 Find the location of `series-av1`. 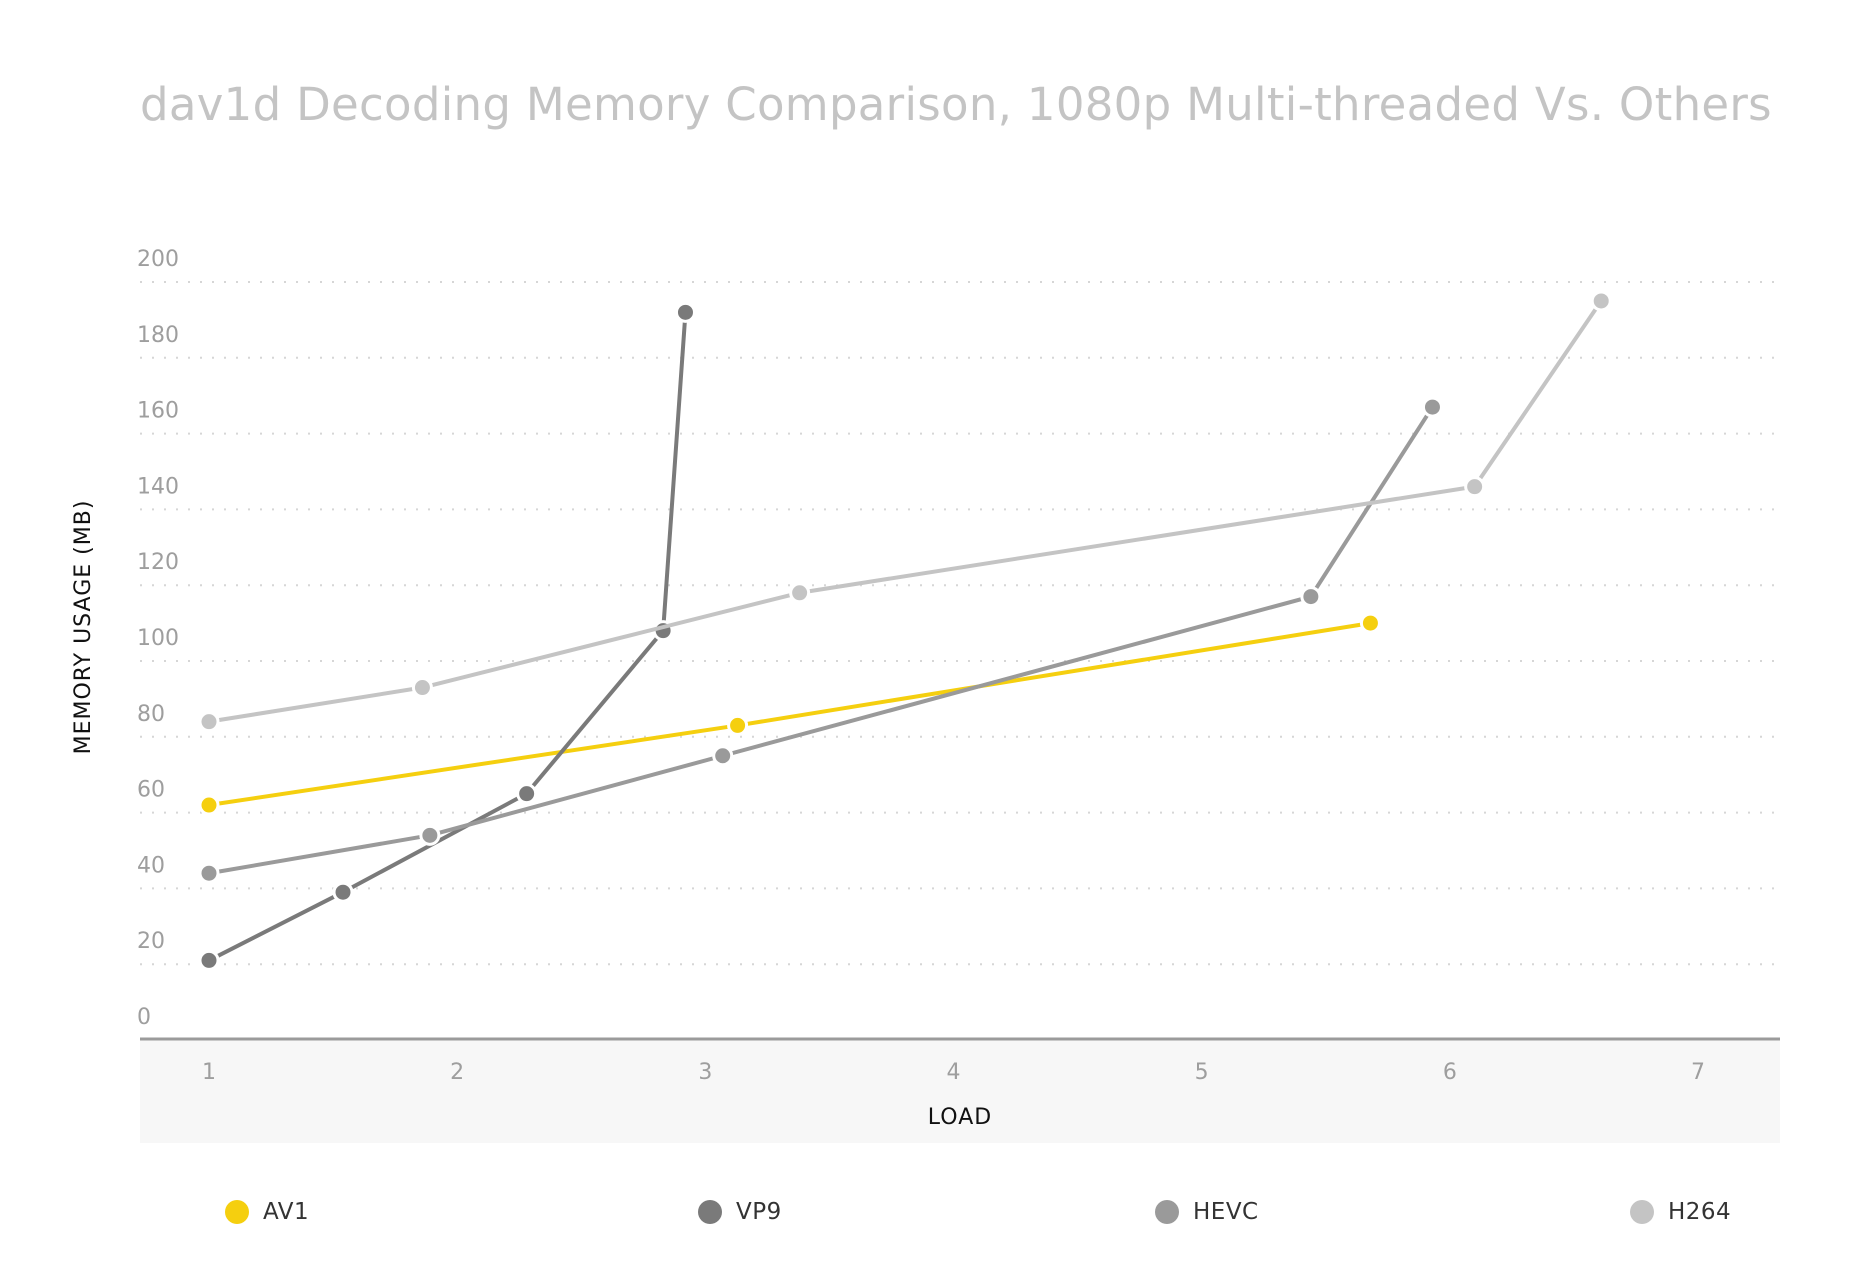

series-av1 is located at coordinates (789, 714).